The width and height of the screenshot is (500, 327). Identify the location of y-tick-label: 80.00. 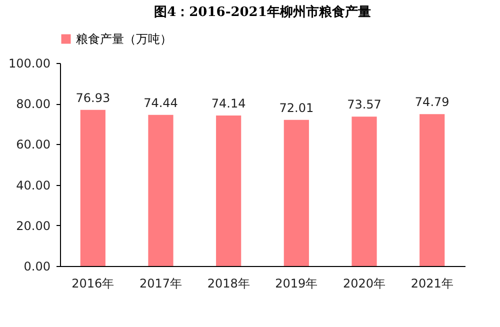
(33, 104).